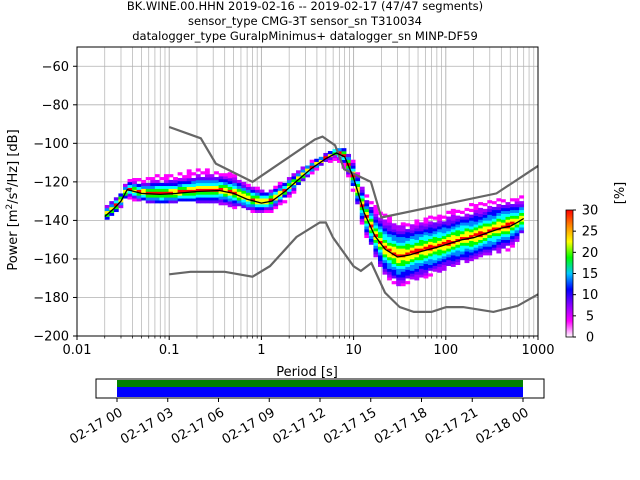 This screenshot has width=640, height=480. What do you see at coordinates (96, 426) in the screenshot?
I see `timeline-tick-label: 02-17 00` at bounding box center [96, 426].